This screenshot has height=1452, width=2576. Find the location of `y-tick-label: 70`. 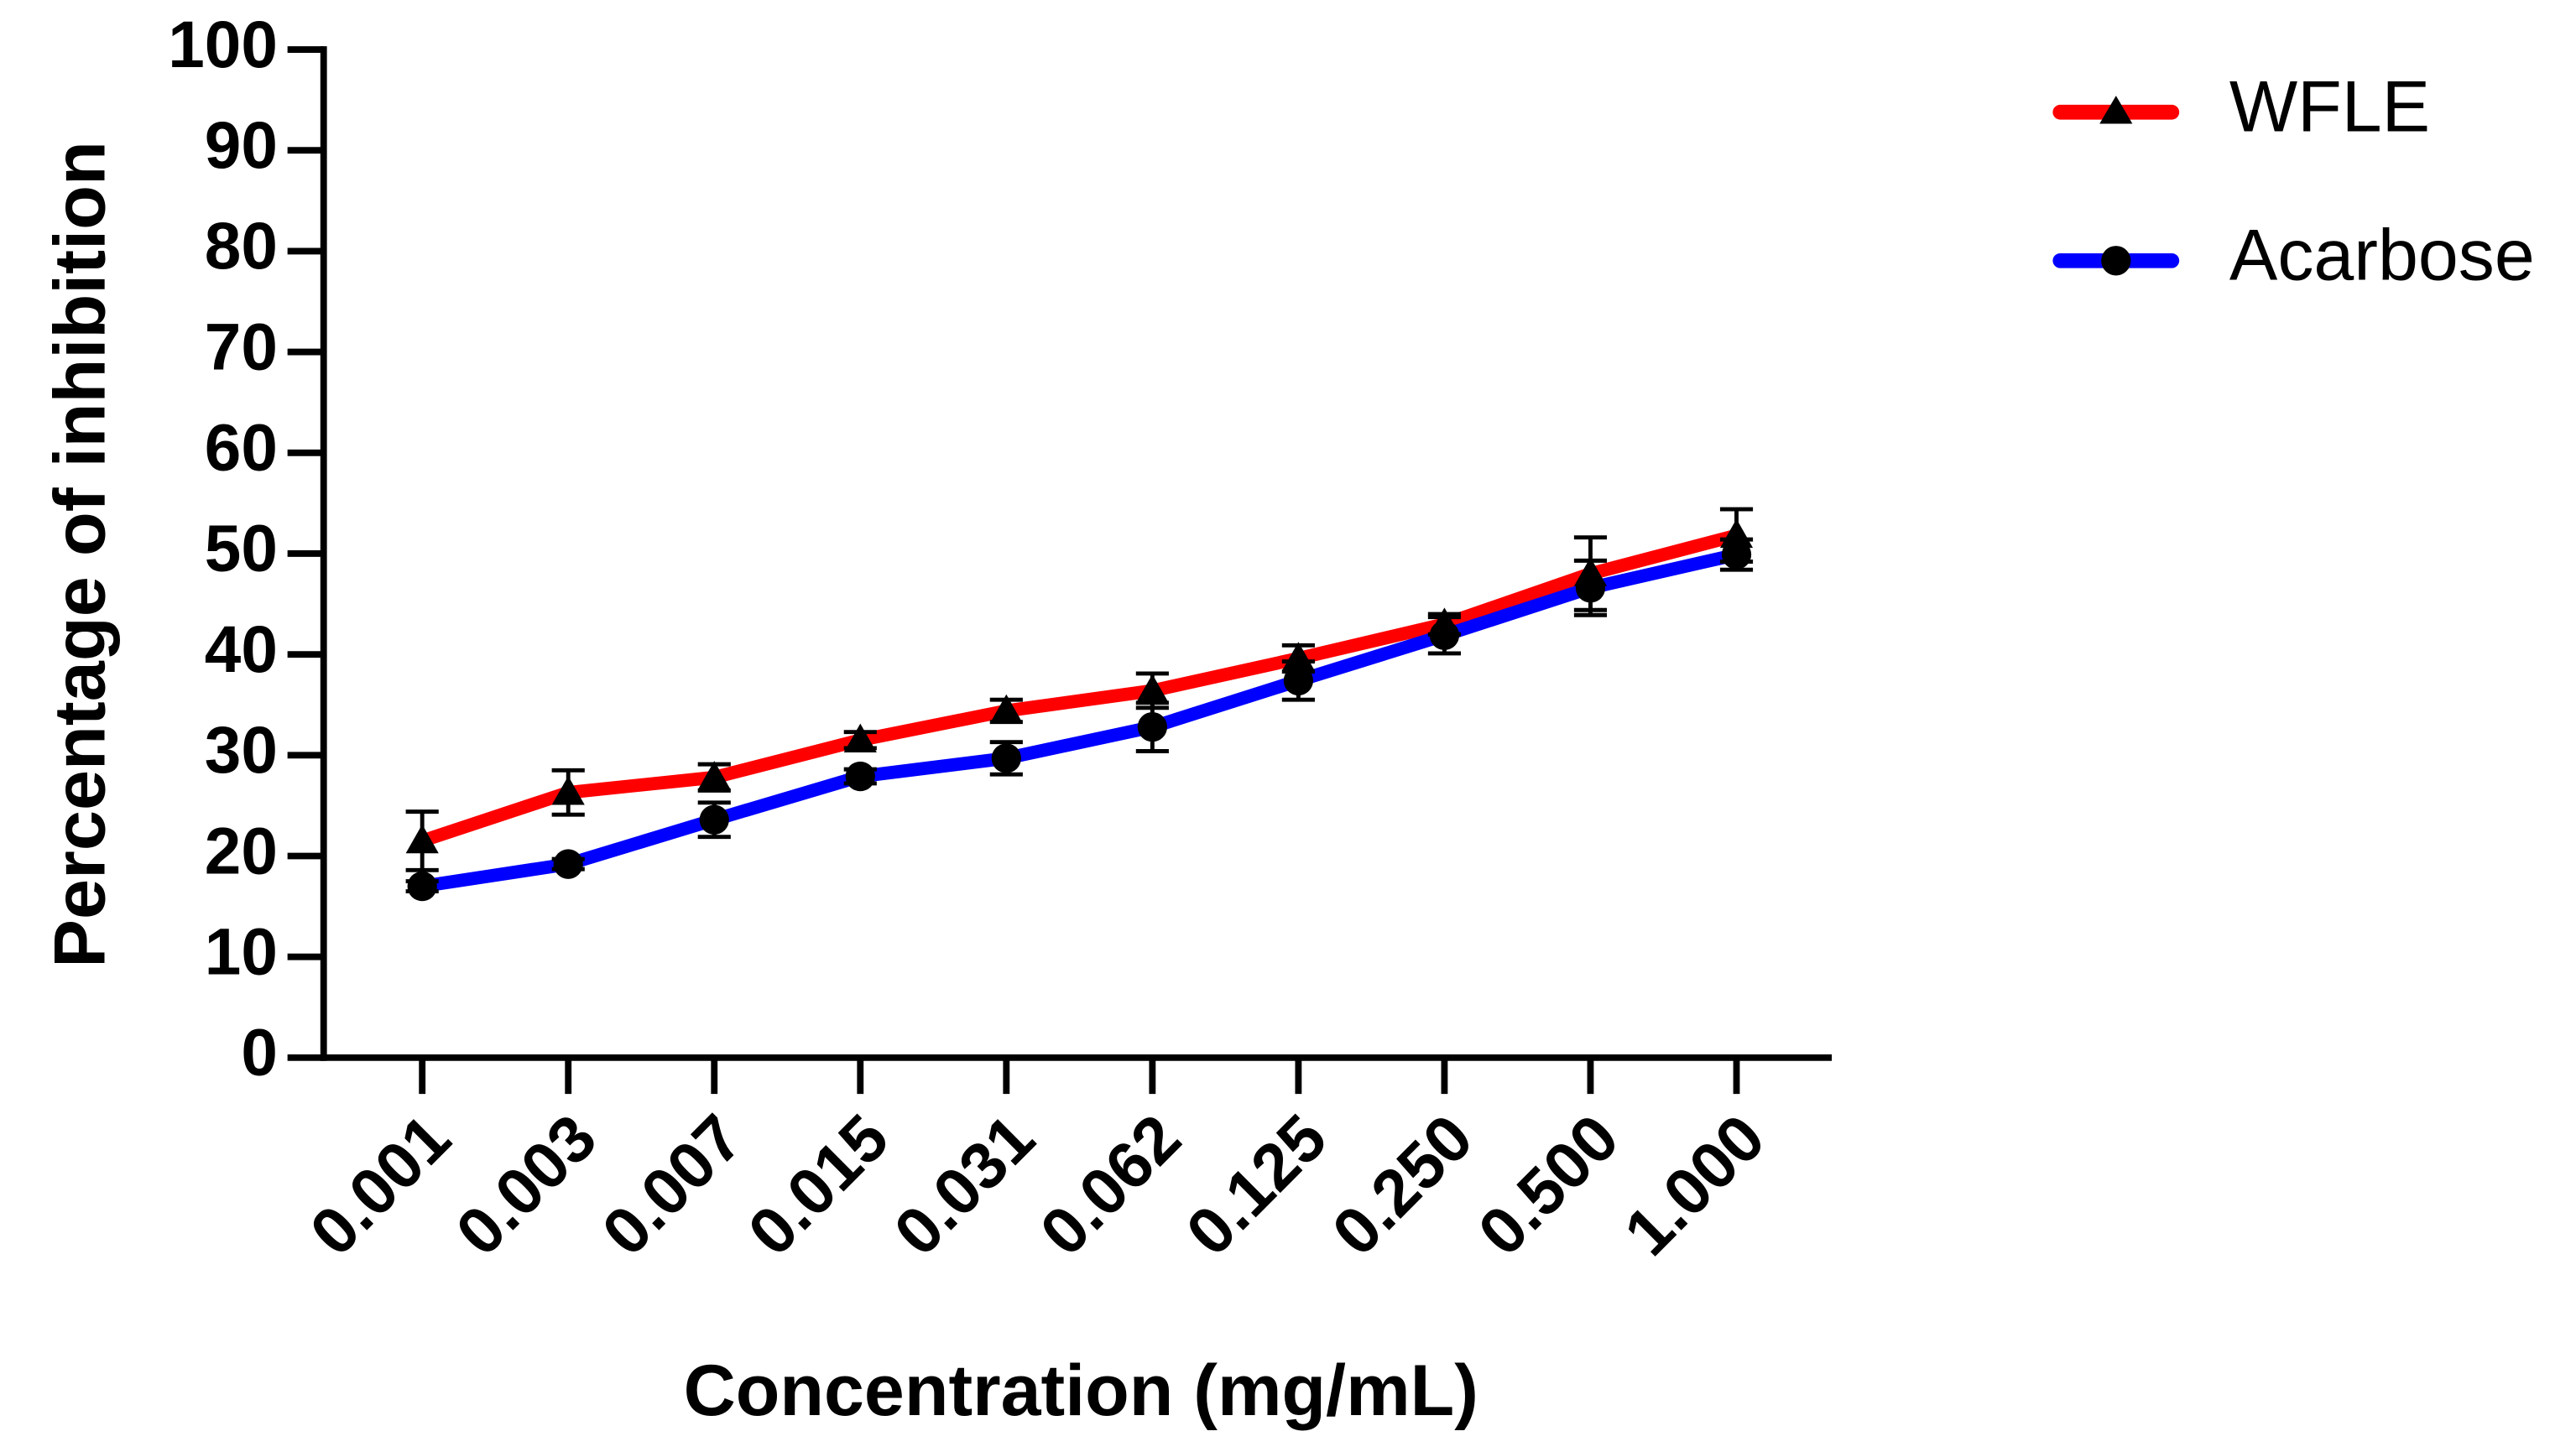

y-tick-label: 70 is located at coordinates (241, 346).